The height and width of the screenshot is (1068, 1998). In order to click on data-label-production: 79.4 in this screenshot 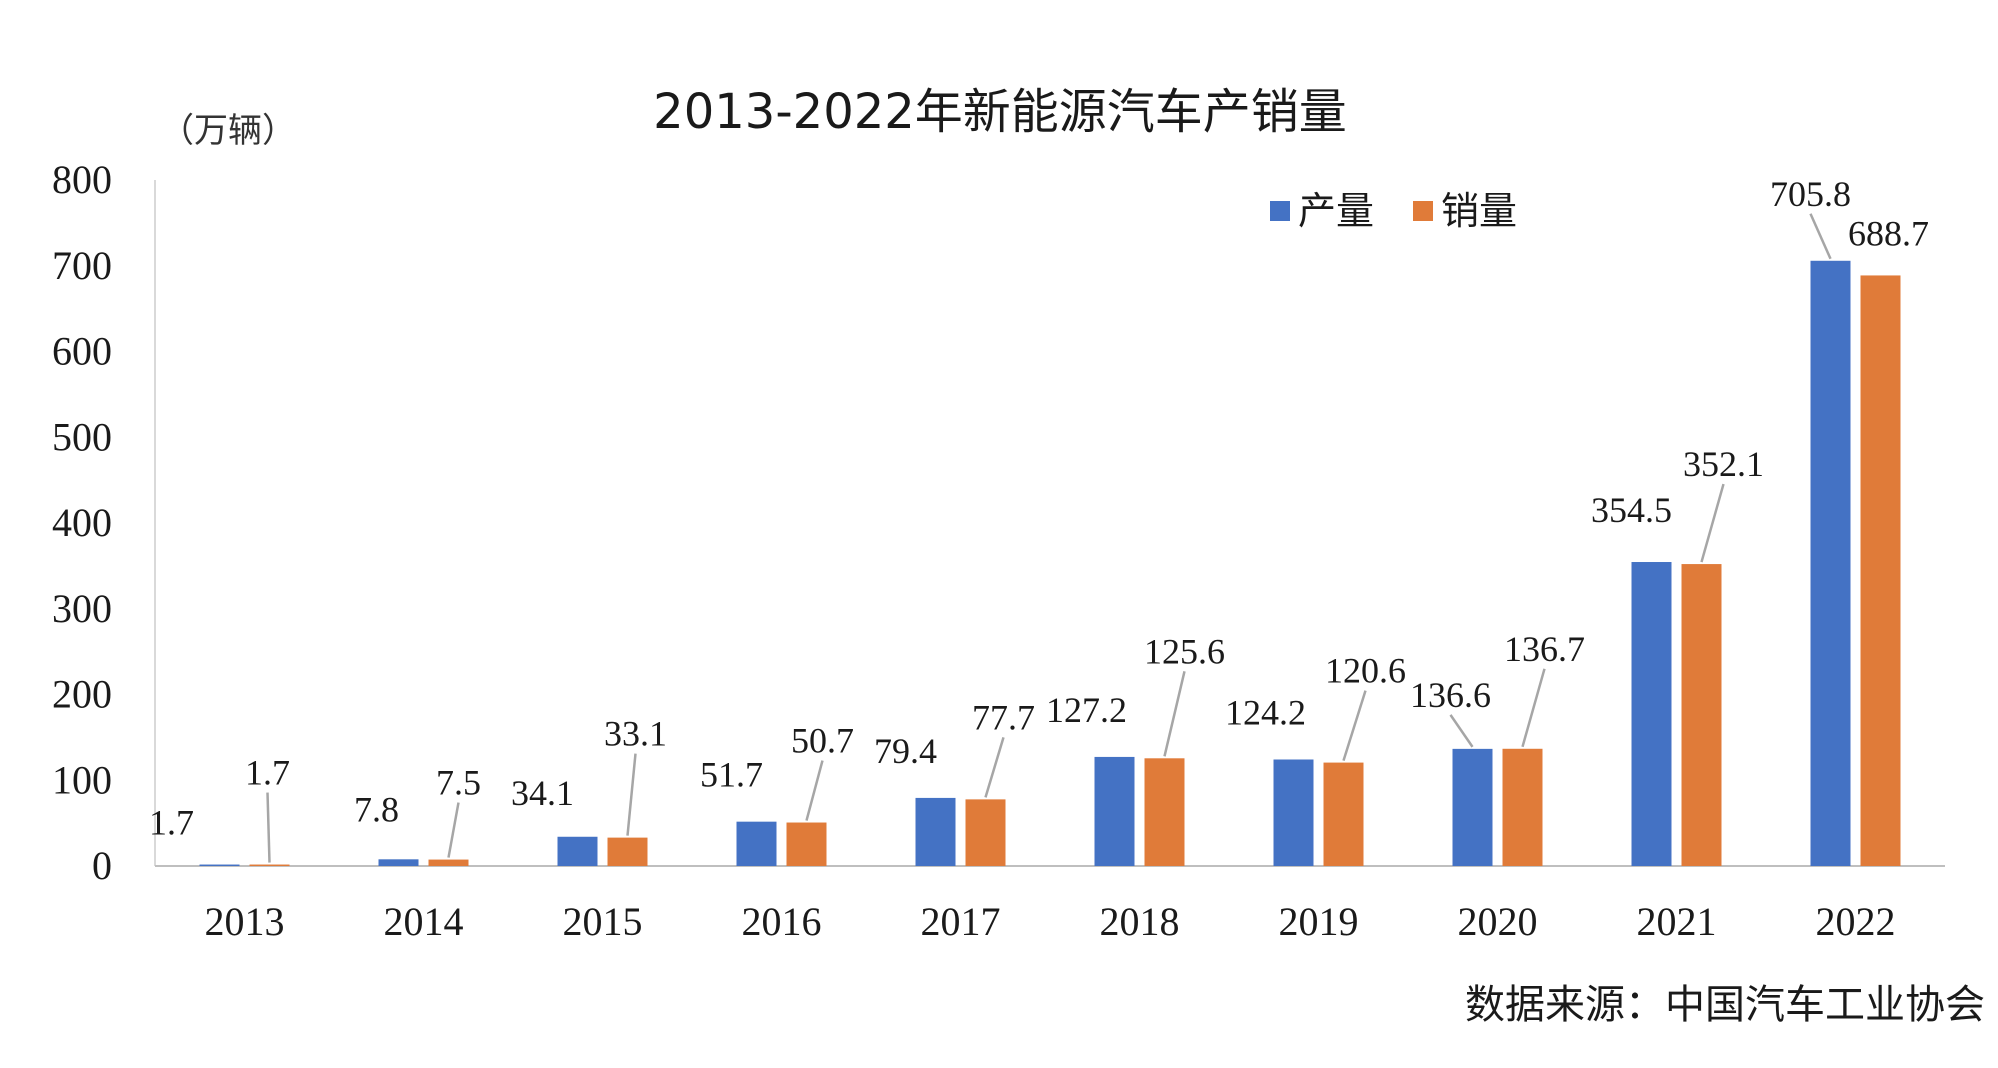, I will do `click(905, 751)`.